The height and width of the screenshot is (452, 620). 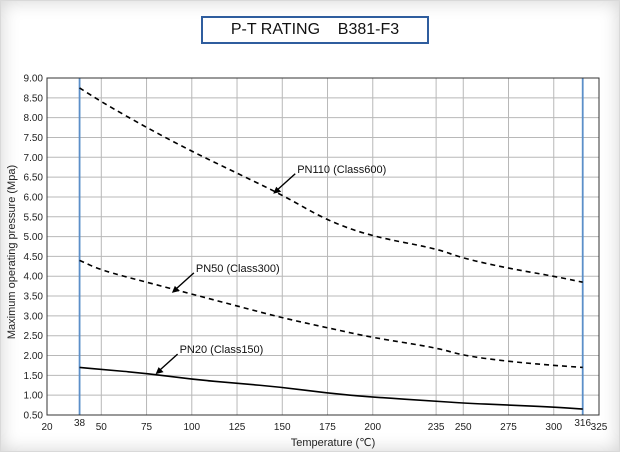 I want to click on y-tick-label: 6.00, so click(x=34, y=197).